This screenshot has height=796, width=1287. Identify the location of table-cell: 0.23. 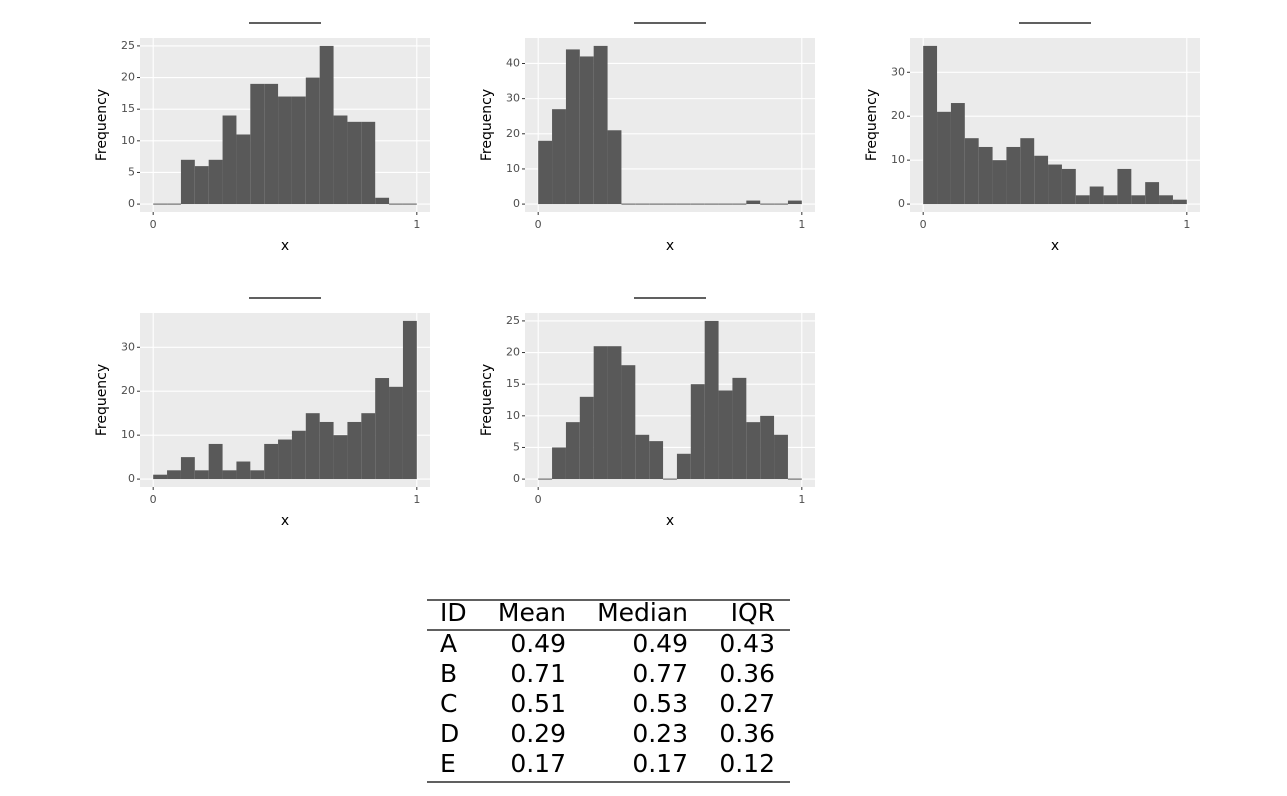
(660, 733).